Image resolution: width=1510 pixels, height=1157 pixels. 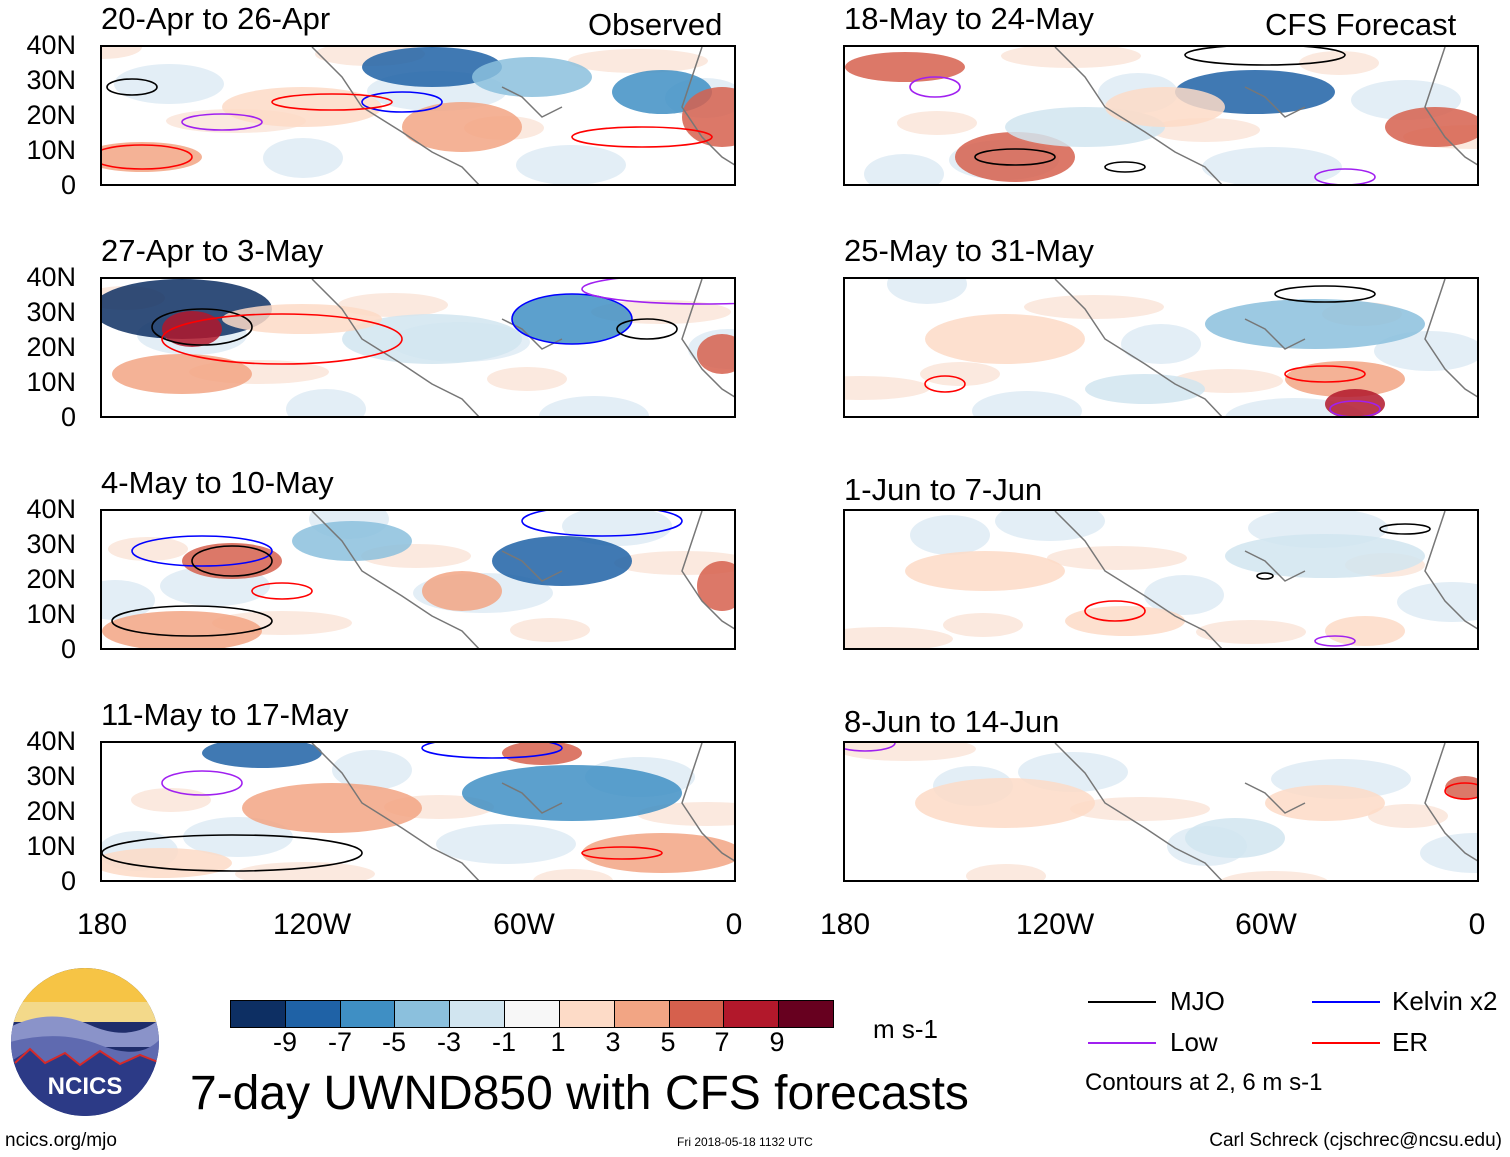 What do you see at coordinates (745, 1142) in the screenshot?
I see `footer-timestamp: Fri 2018-05-18 1132 UTC` at bounding box center [745, 1142].